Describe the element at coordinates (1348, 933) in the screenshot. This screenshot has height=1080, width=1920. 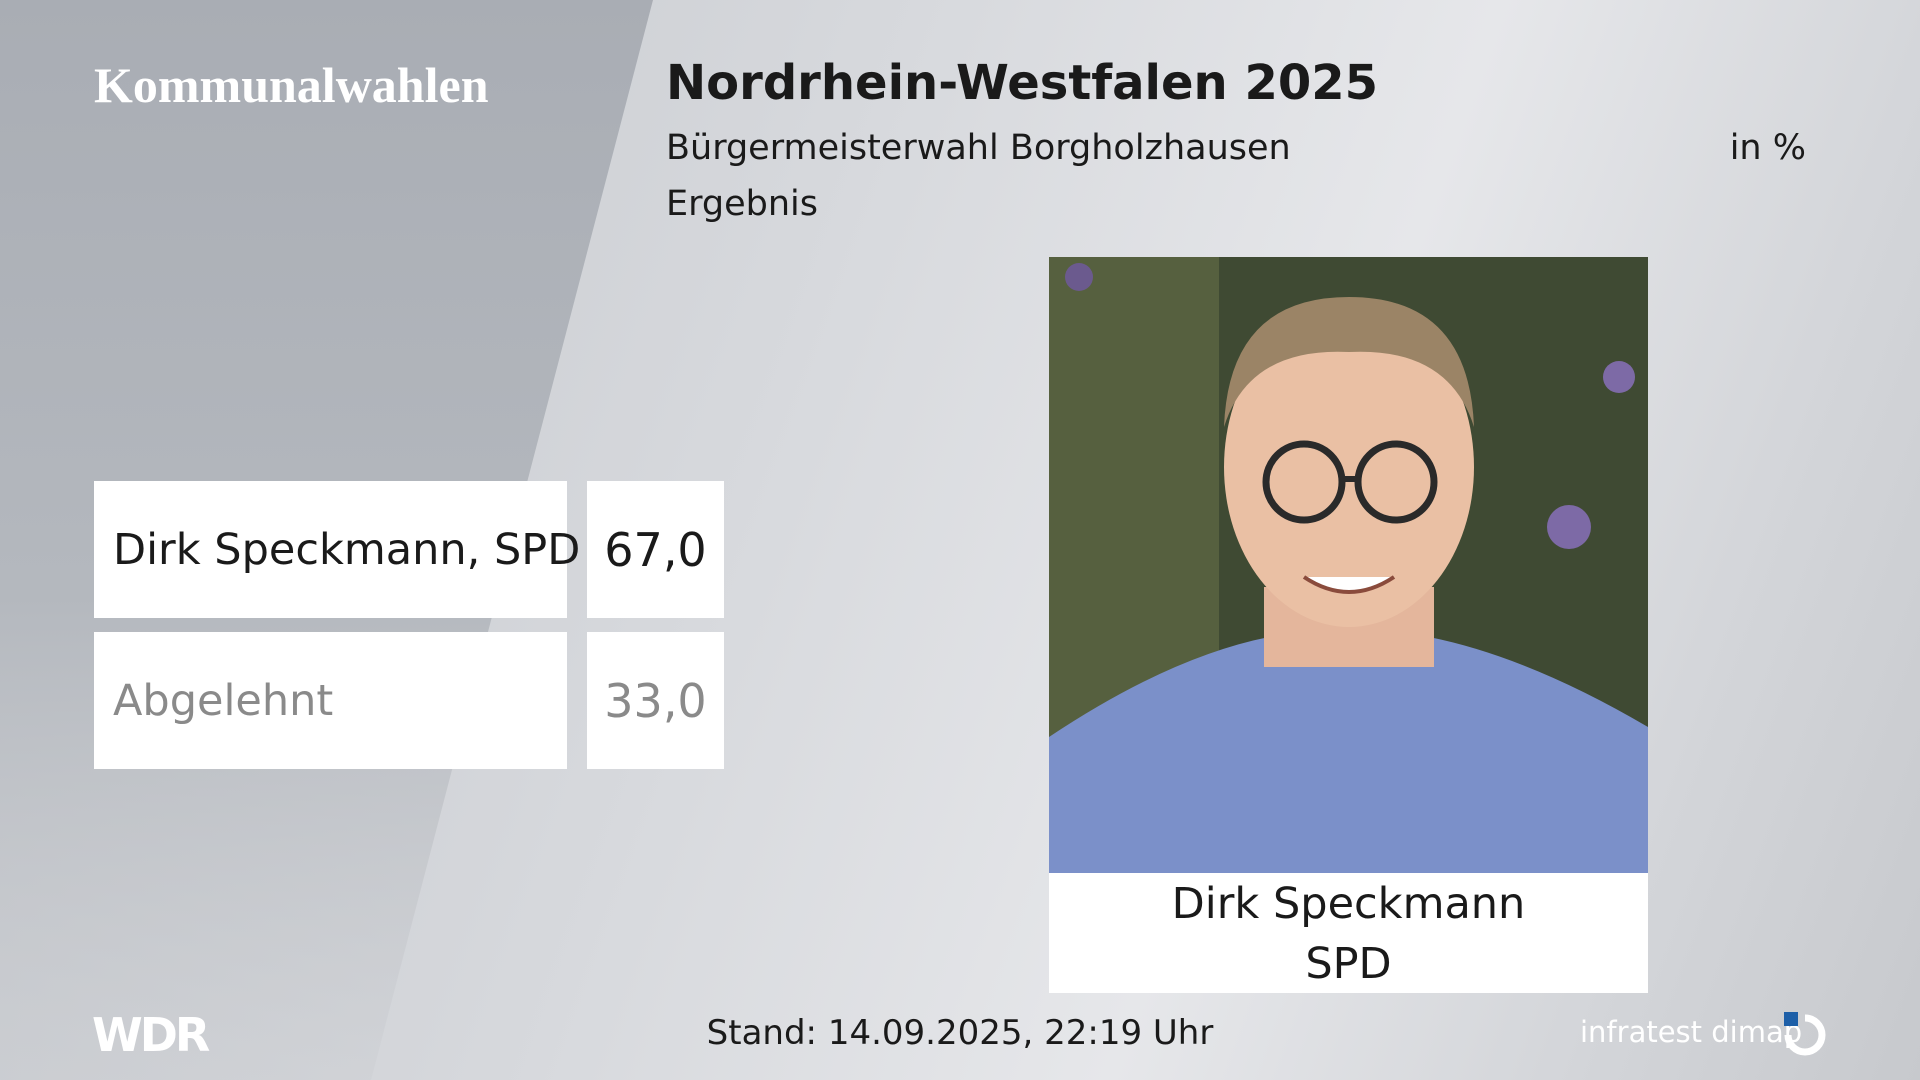
I see `photo-caption: Dirk Speckmann SPD` at that location.